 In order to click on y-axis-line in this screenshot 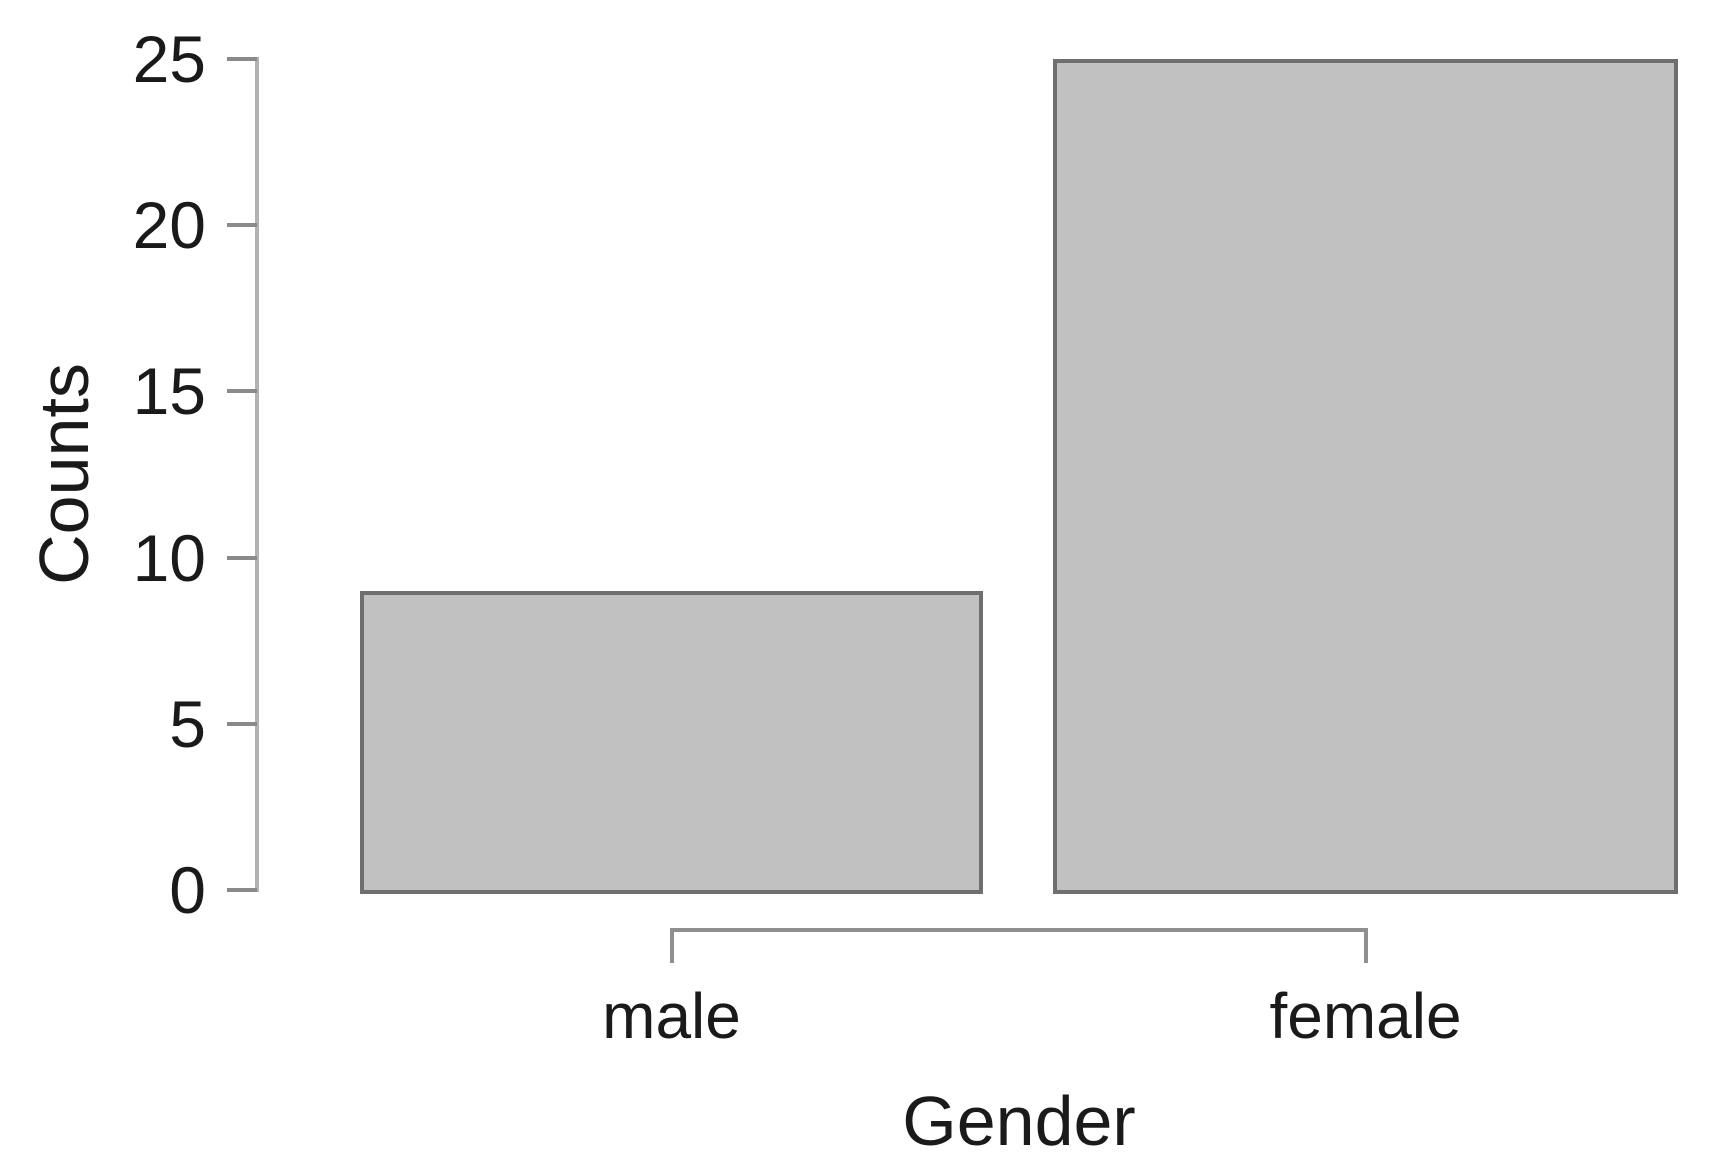, I will do `click(257, 474)`.